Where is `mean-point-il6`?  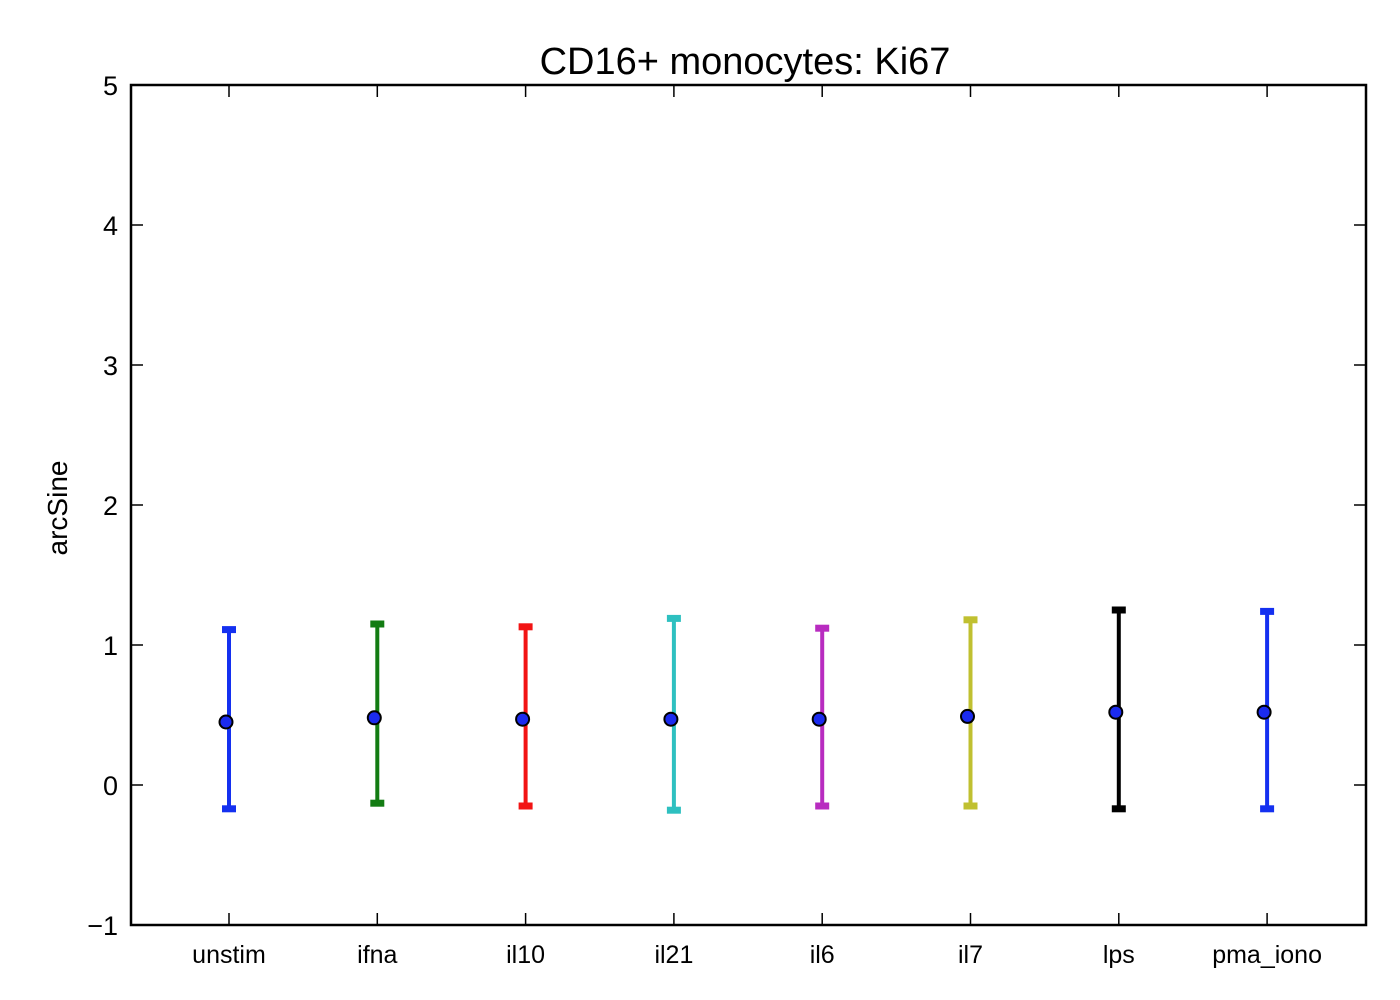 mean-point-il6 is located at coordinates (819, 719).